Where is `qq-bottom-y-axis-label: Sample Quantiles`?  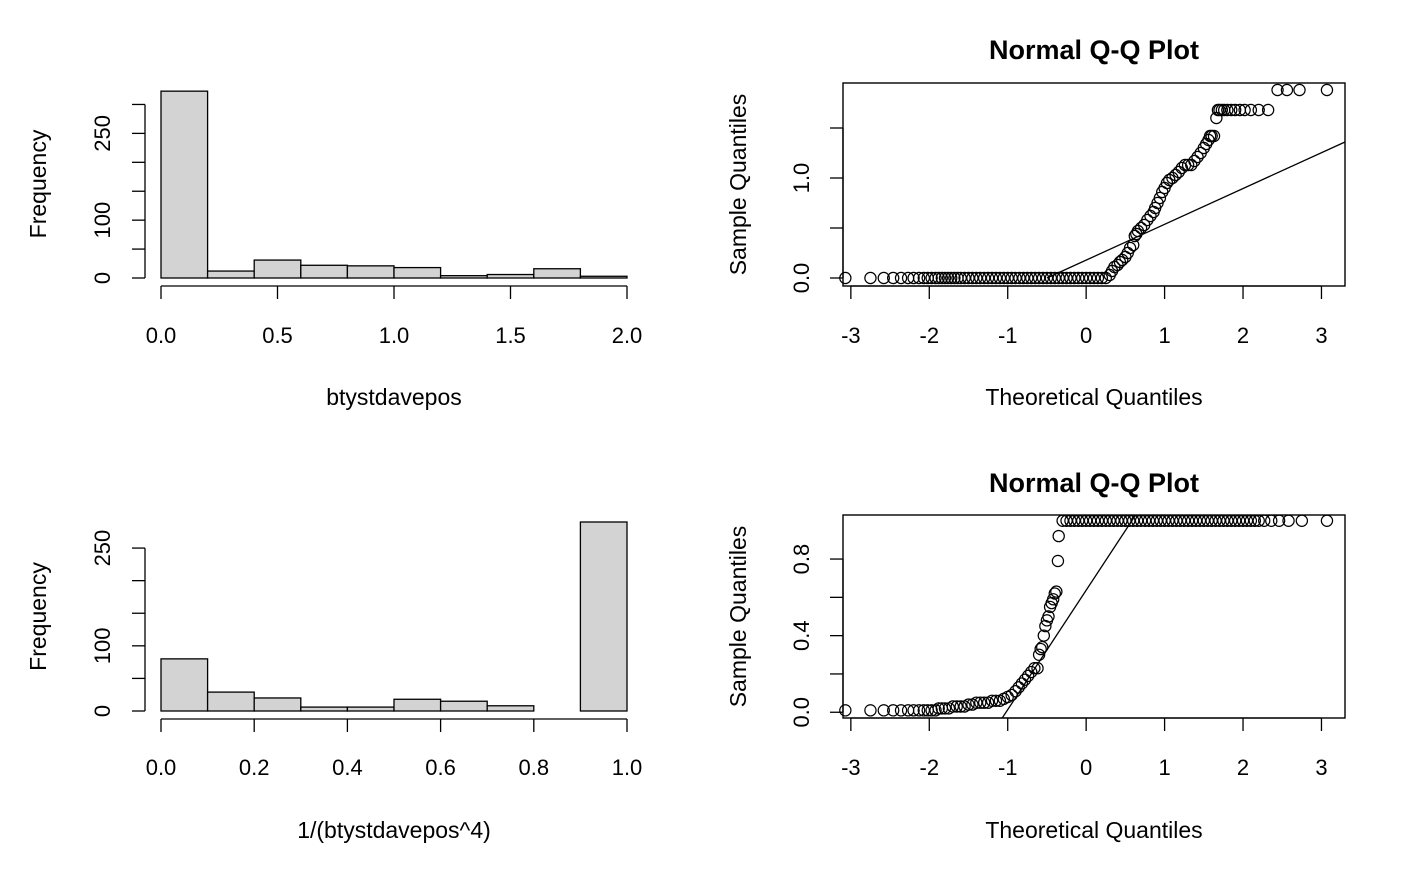
qq-bottom-y-axis-label: Sample Quantiles is located at coordinates (738, 617).